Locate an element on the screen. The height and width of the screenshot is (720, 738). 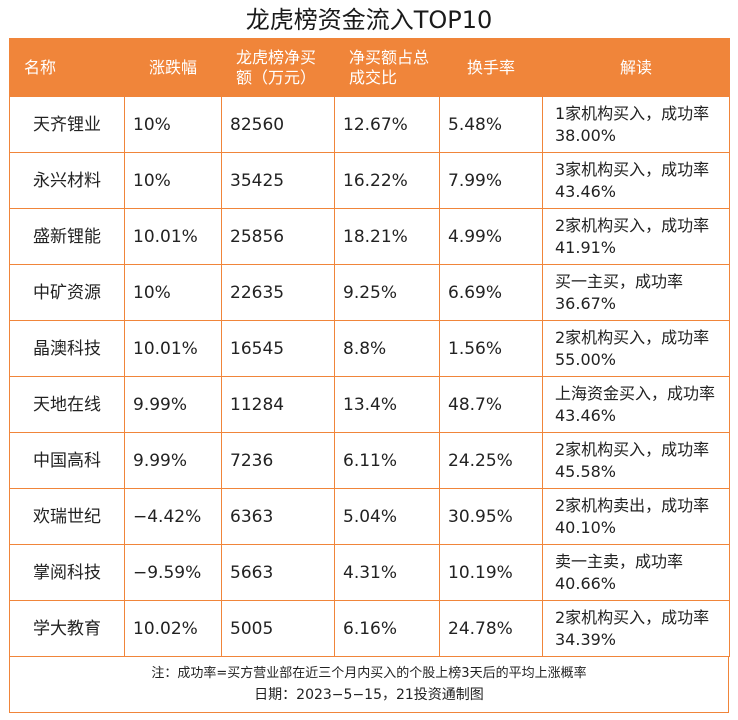
cell-net-buy: 25856 is located at coordinates (278, 236).